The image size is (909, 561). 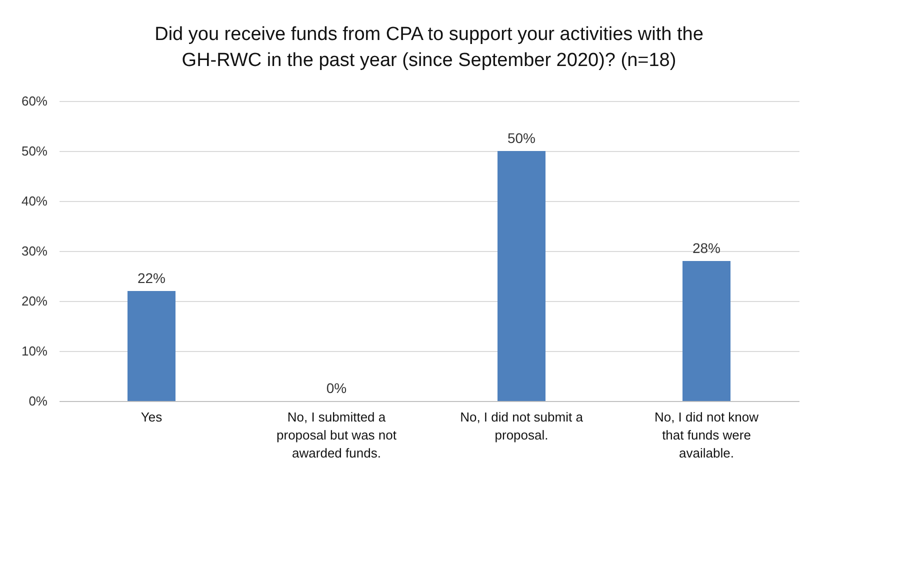 I want to click on x-tick-label: Yes, so click(x=151, y=417).